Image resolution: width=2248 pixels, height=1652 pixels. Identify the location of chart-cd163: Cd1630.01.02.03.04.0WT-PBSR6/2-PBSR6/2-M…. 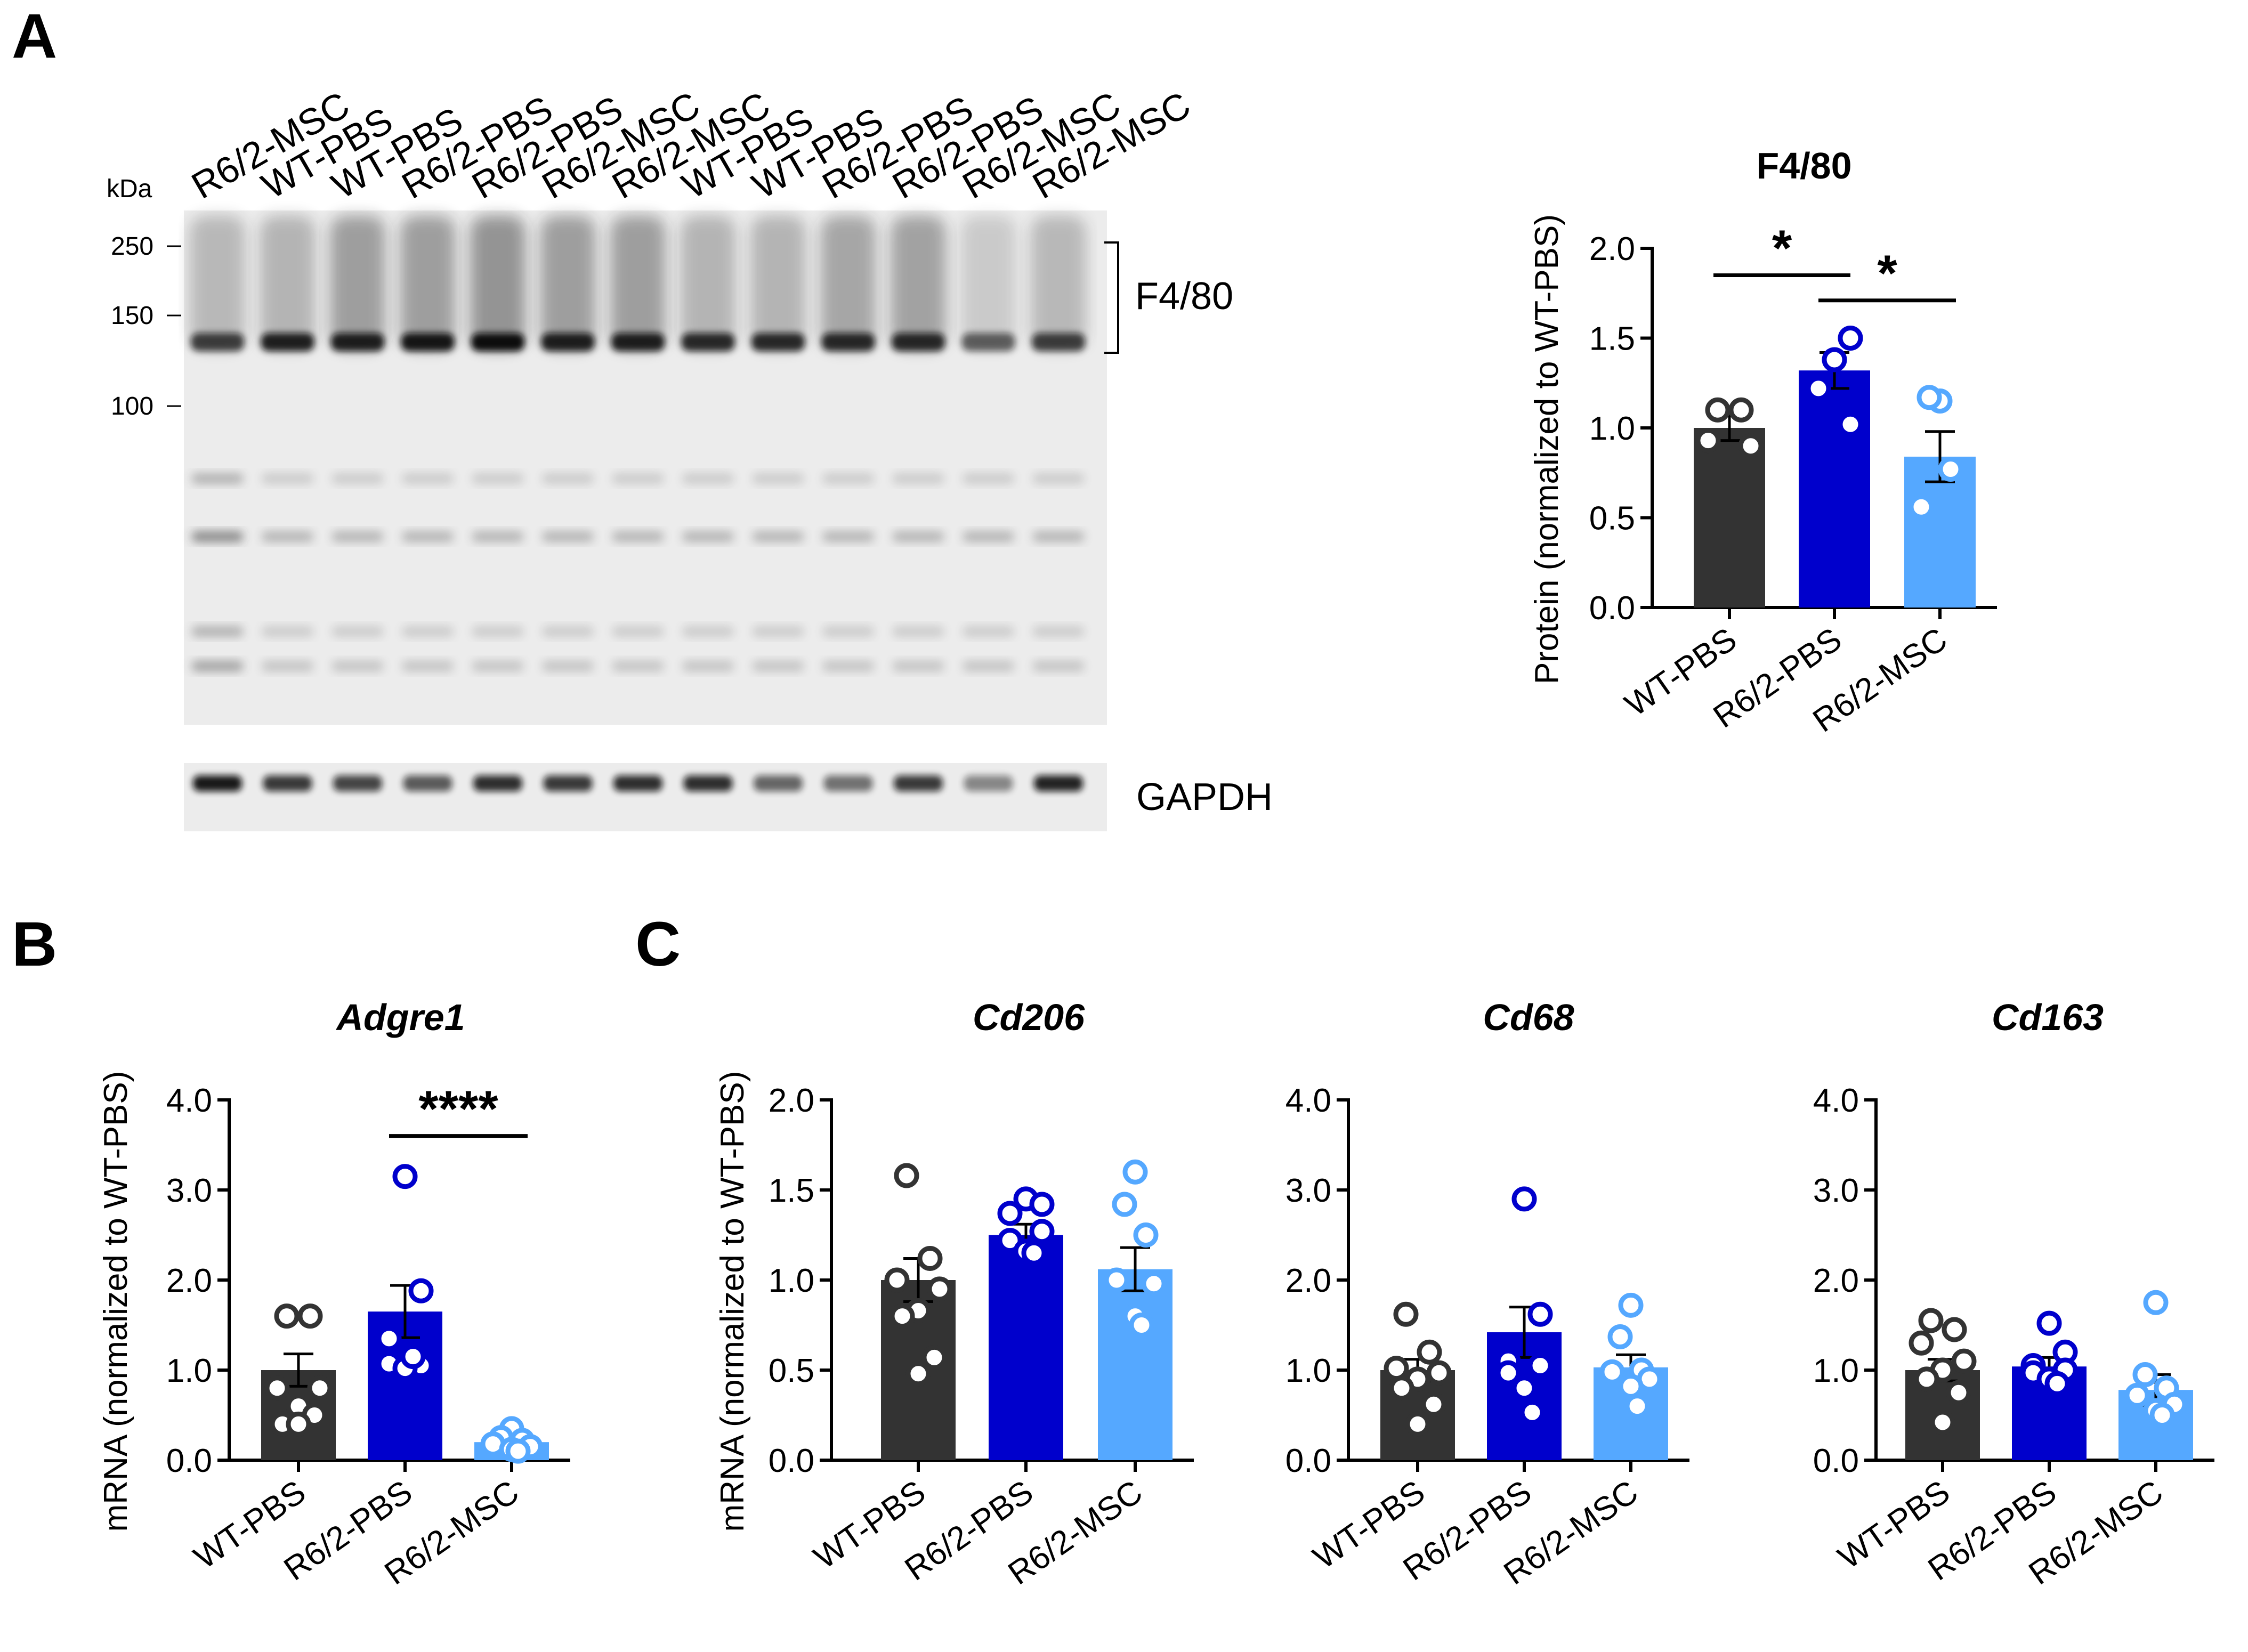
(2013, 1295).